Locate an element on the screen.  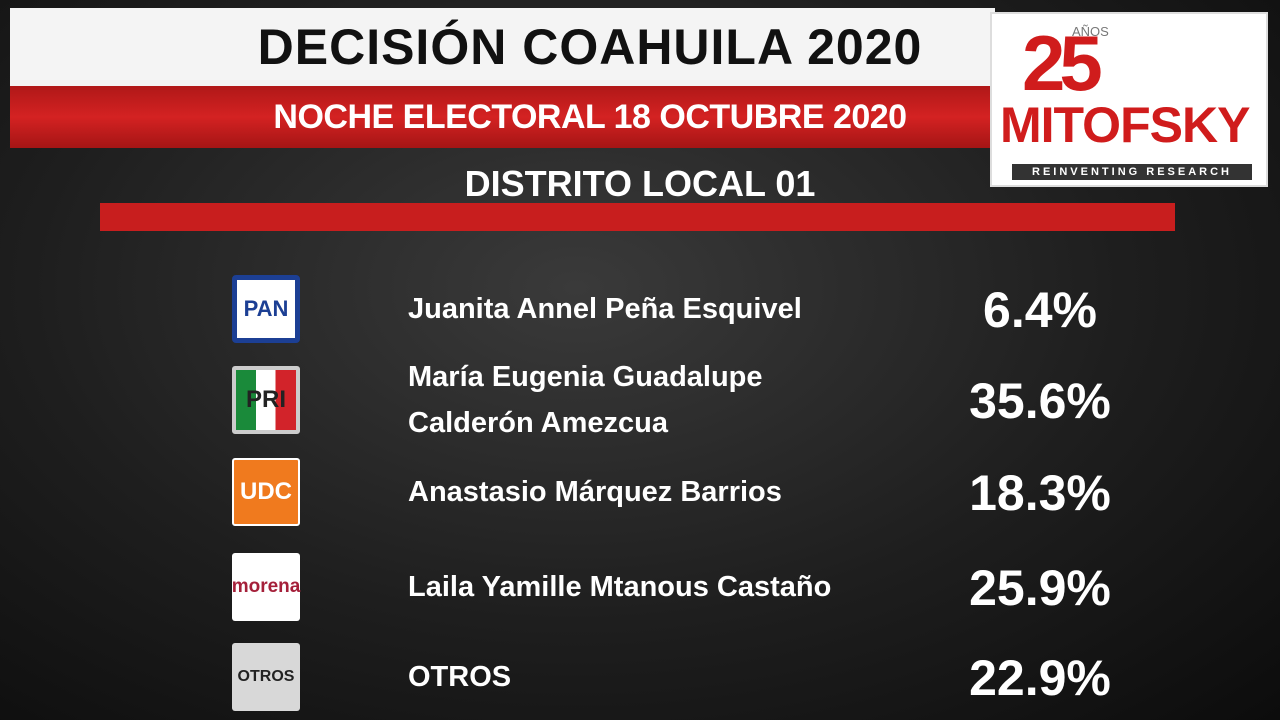
party-label: PAN is located at coordinates (266, 308).